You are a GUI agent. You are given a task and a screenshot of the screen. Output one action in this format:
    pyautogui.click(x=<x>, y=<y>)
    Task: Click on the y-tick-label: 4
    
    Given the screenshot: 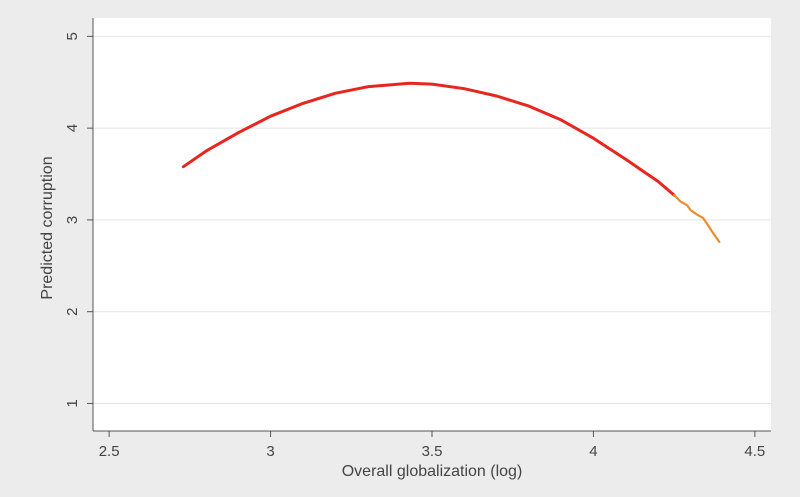 What is the action you would take?
    pyautogui.click(x=72, y=128)
    